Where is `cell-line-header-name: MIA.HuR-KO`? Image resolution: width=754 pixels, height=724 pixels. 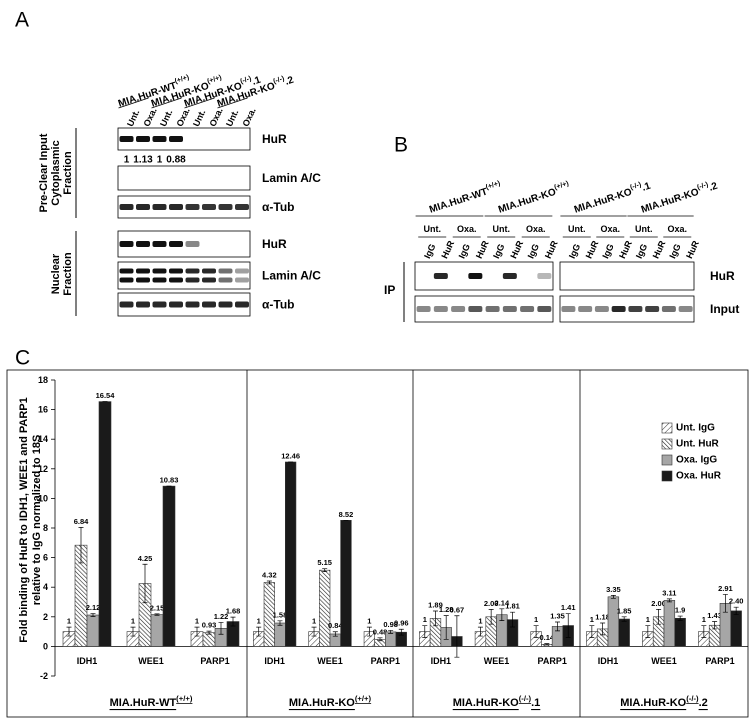
cell-line-header-name: MIA.HuR-KO is located at coordinates (527, 200).